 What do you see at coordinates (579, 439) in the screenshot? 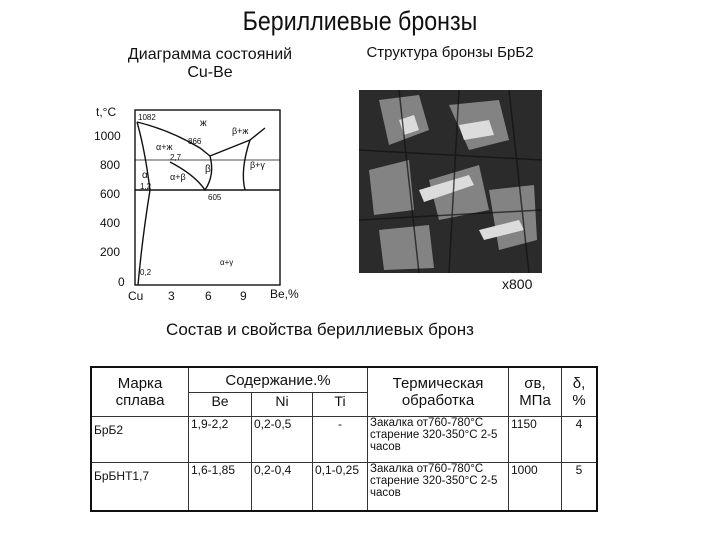
I see `row1-delta: 4` at bounding box center [579, 439].